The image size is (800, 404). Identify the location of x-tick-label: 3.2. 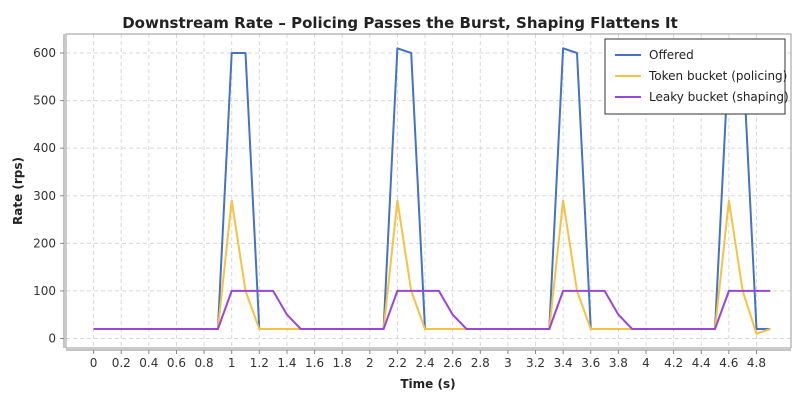
(535, 363).